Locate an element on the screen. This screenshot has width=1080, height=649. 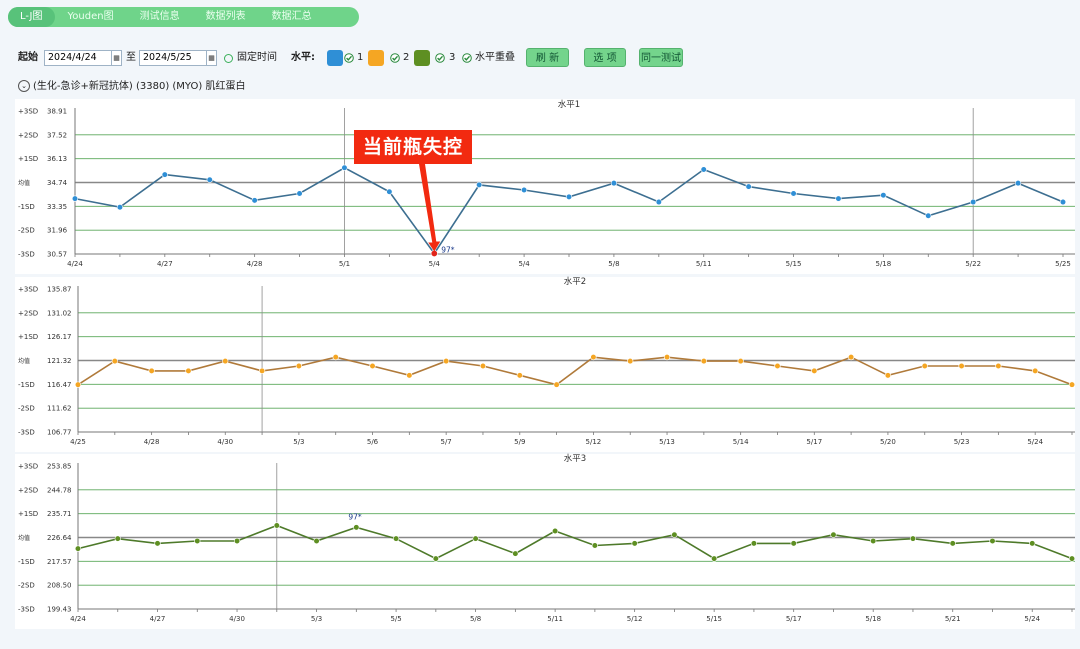
x-tick-label: 4/30 is located at coordinates (225, 442).